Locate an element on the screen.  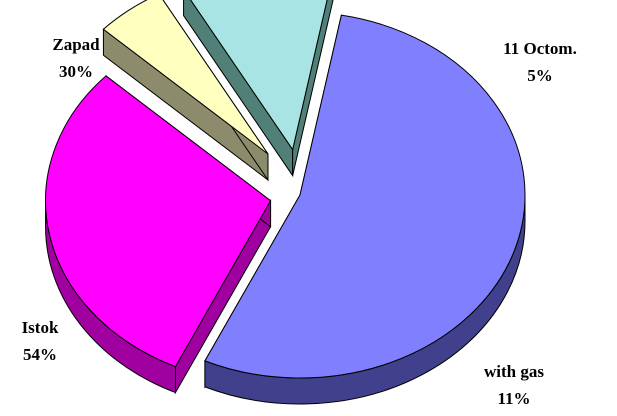
label-11-octom: 11 Octom. 5% is located at coordinates (540, 62).